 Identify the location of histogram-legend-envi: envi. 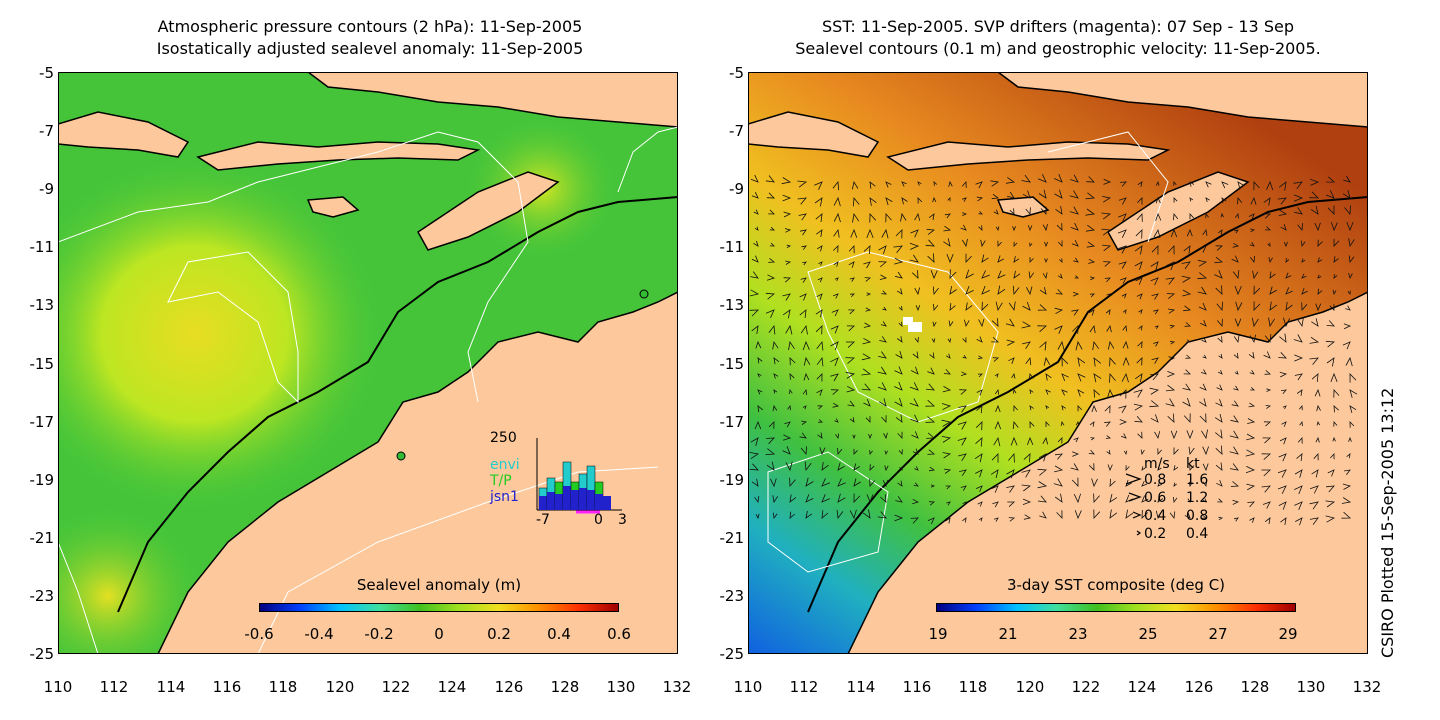
(505, 465).